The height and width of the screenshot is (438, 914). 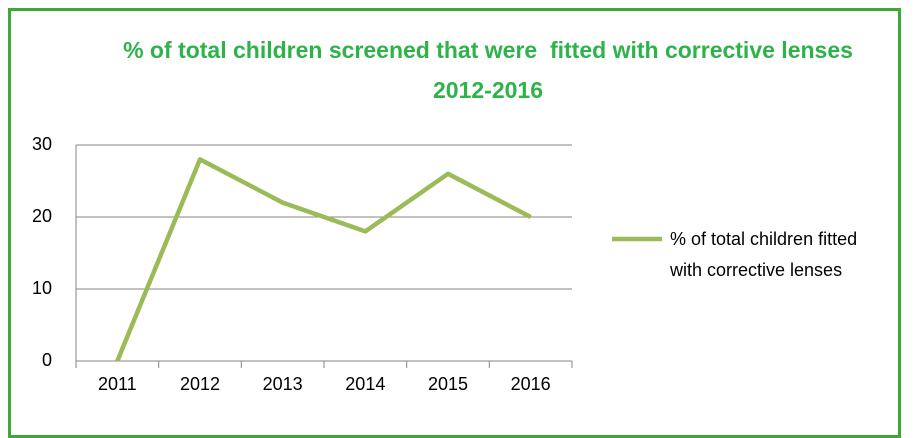 I want to click on y-tick-label: 10, so click(x=42, y=288).